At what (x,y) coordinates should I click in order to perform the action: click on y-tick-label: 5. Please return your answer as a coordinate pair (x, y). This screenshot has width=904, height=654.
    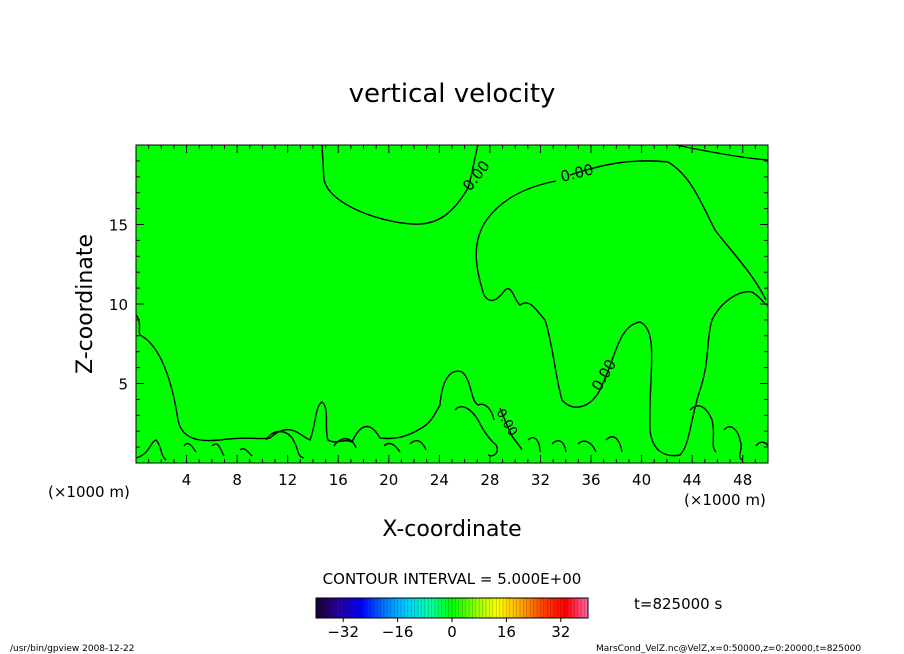
    Looking at the image, I should click on (123, 385).